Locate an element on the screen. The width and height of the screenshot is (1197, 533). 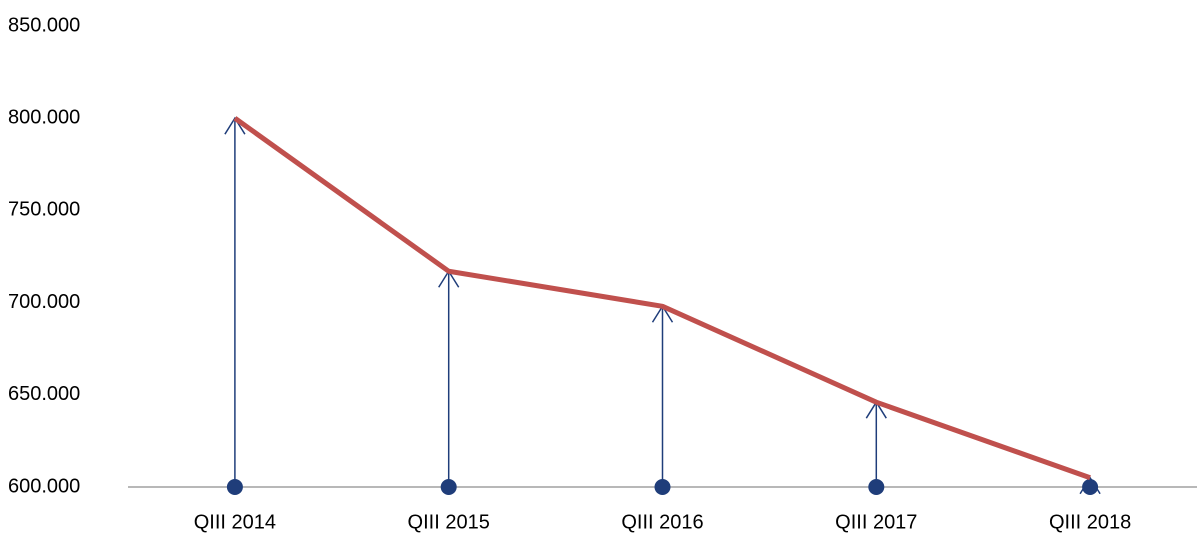
x-tick-label: QIII 2017 is located at coordinates (876, 522).